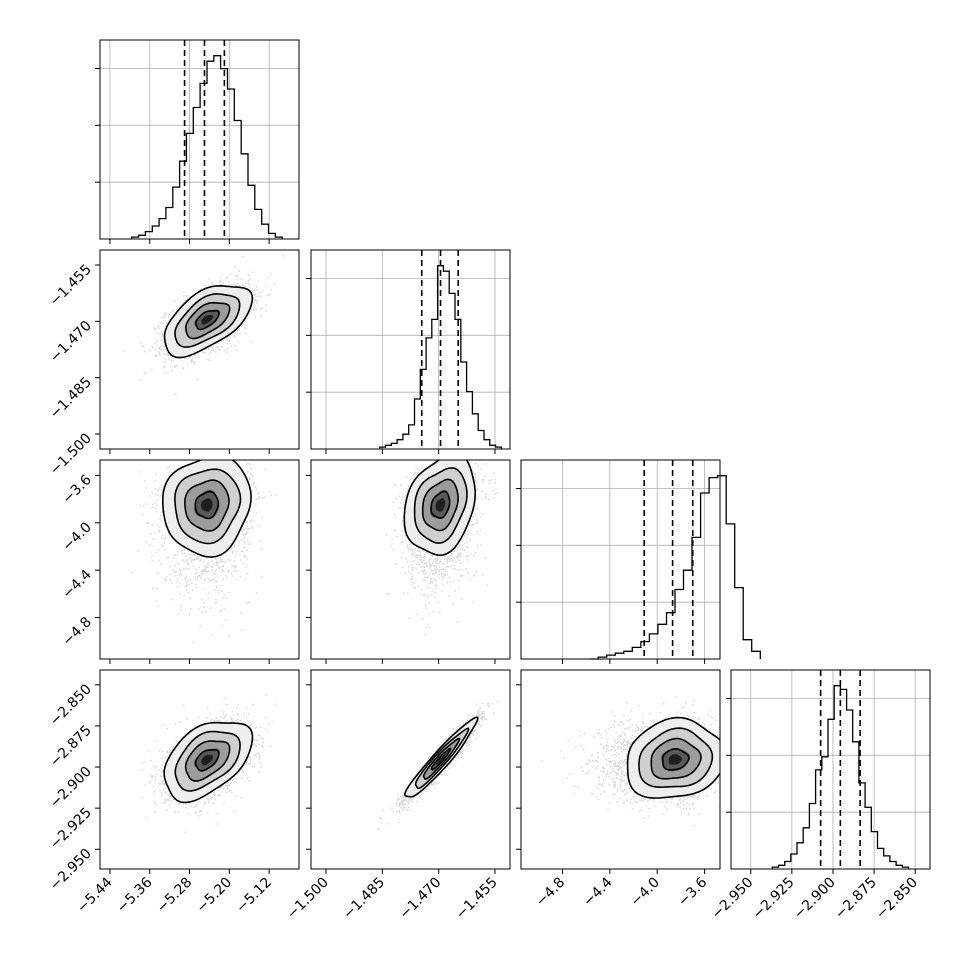 This screenshot has width=970, height=970. Describe the element at coordinates (175, 896) in the screenshot. I see `x-tick-label: −5.28` at that location.